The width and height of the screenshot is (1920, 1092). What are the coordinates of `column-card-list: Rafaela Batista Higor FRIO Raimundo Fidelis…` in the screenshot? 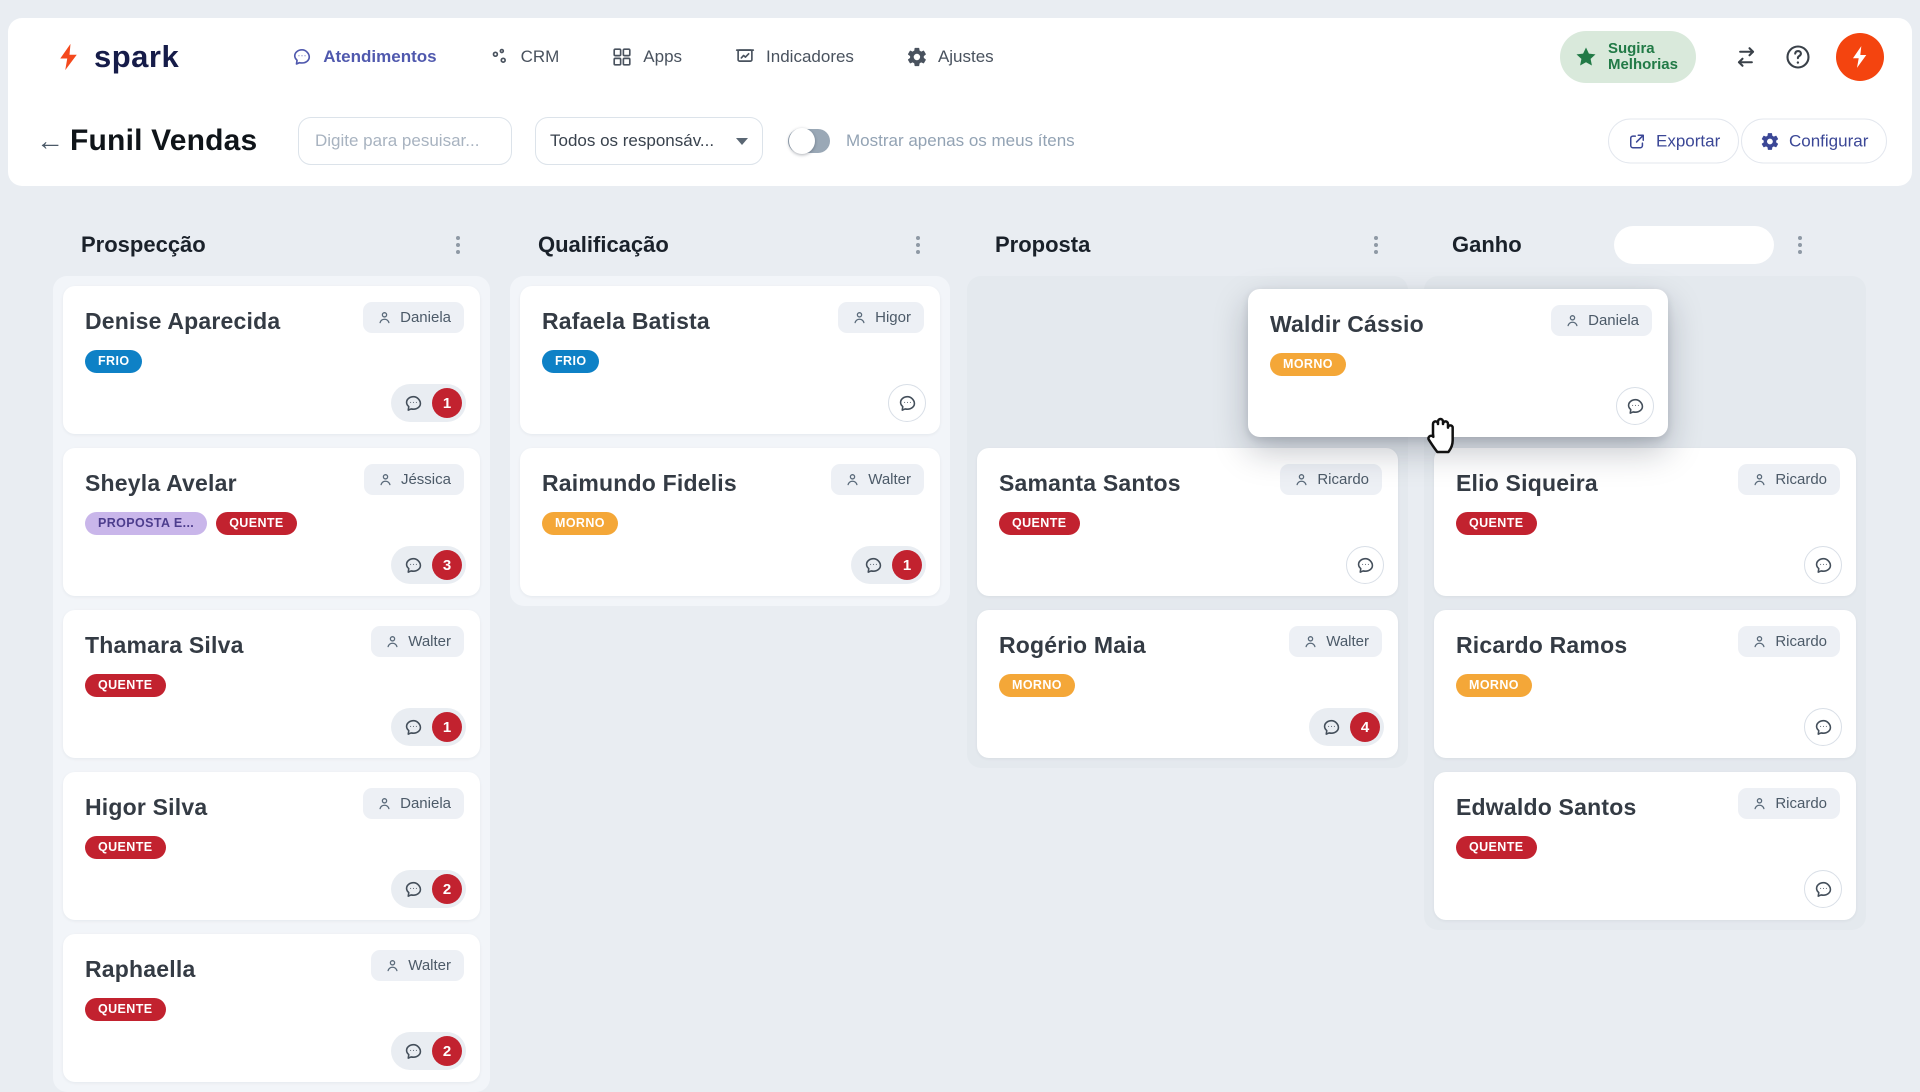 It's located at (730, 441).